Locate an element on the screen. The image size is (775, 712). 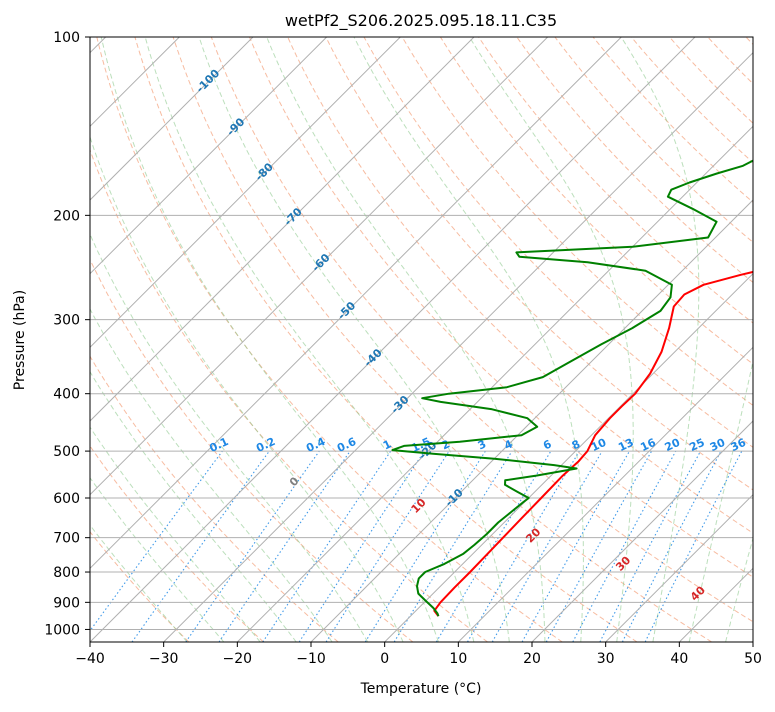
x-tick-label: 40 is located at coordinates (679, 659).